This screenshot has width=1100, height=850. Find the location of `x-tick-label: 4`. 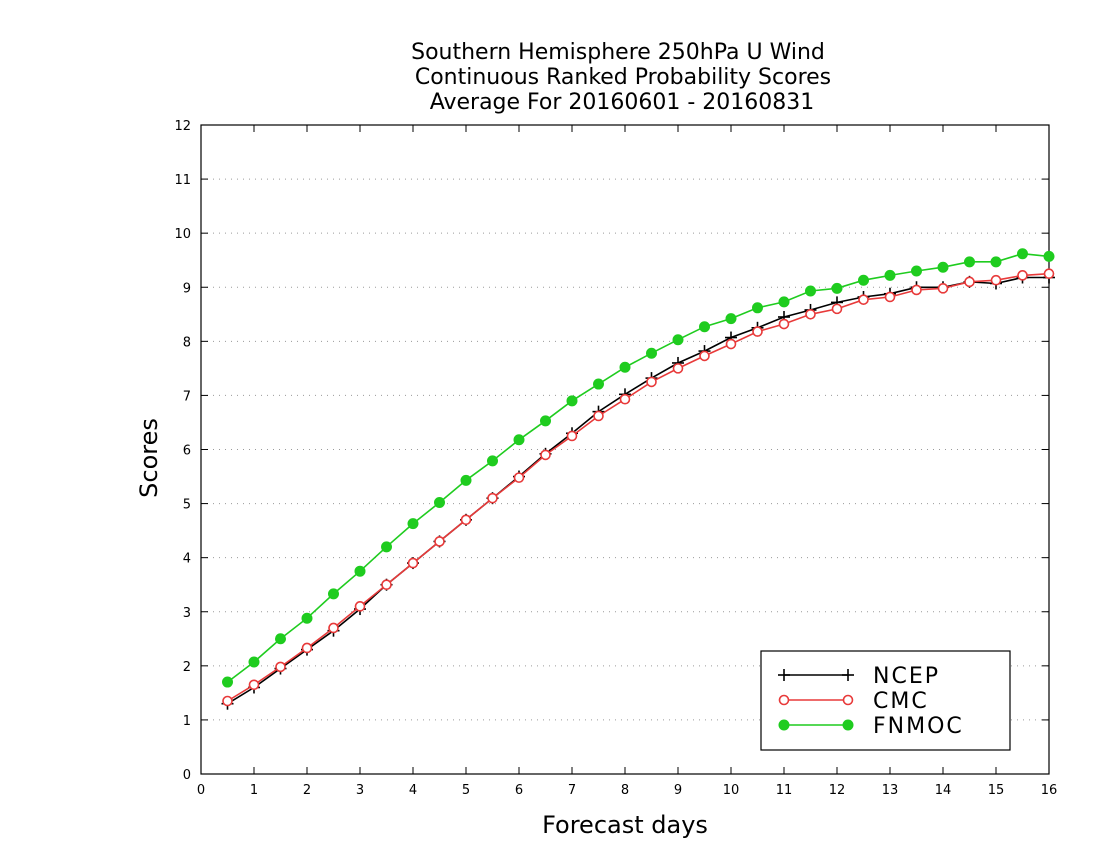

x-tick-label: 4 is located at coordinates (413, 790).